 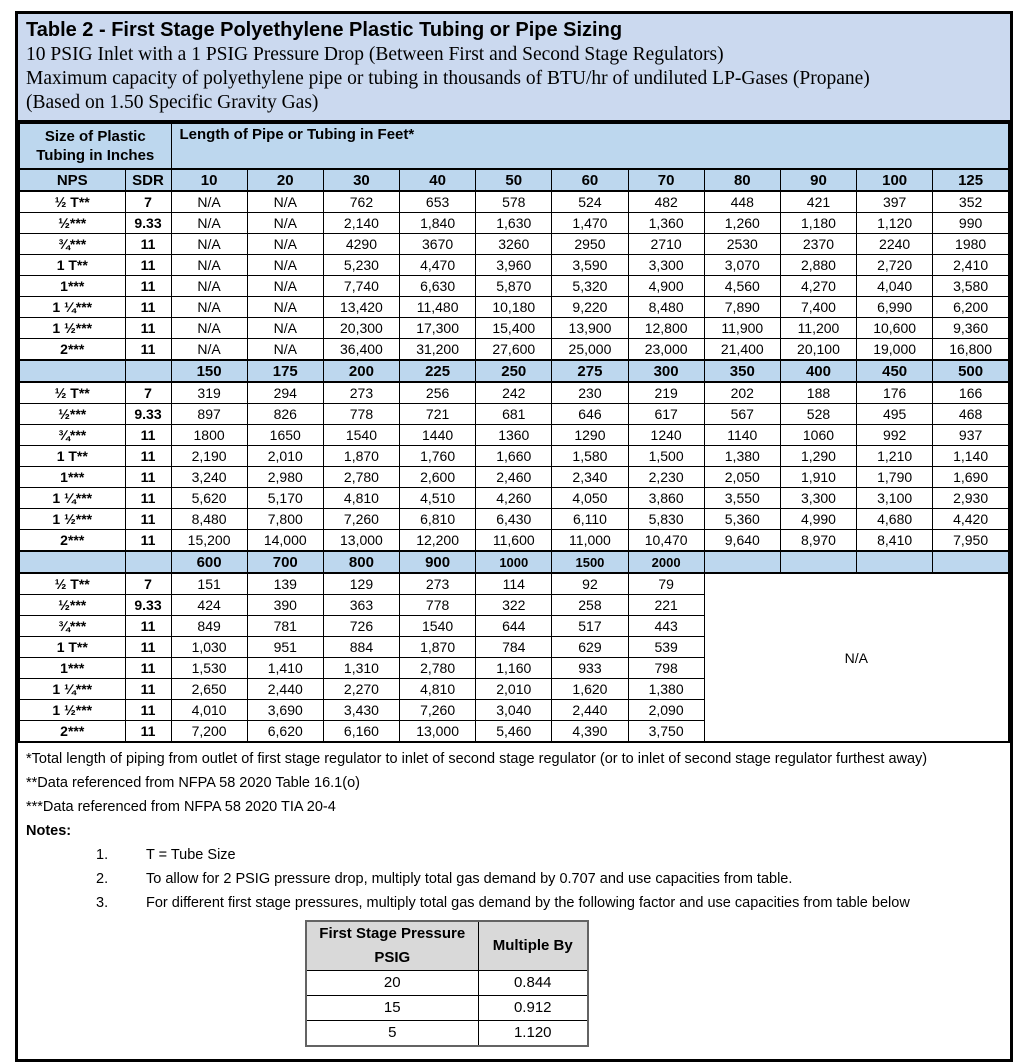 I want to click on capacity-cell: 4,810, so click(x=438, y=689).